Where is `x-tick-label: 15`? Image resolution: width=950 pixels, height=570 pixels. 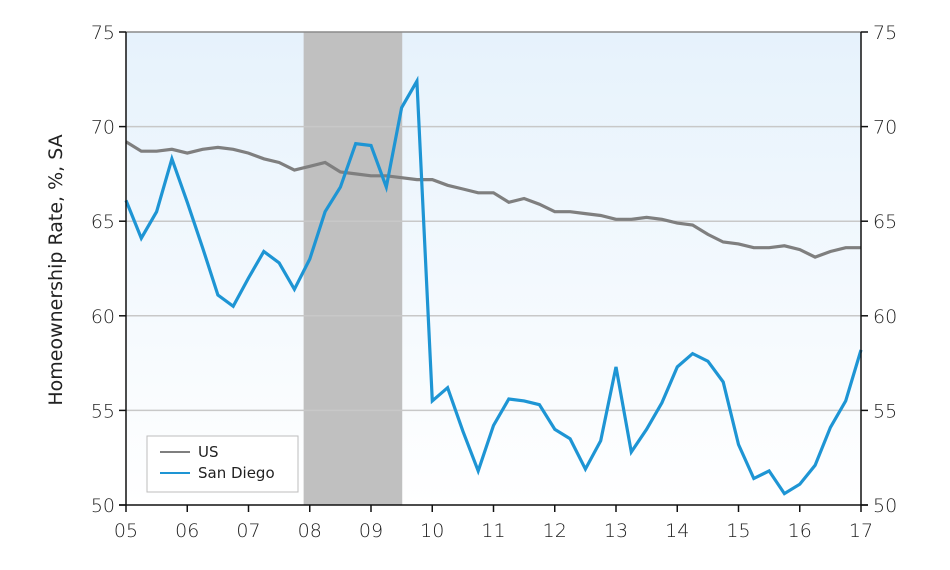
x-tick-label: 15 is located at coordinates (738, 531).